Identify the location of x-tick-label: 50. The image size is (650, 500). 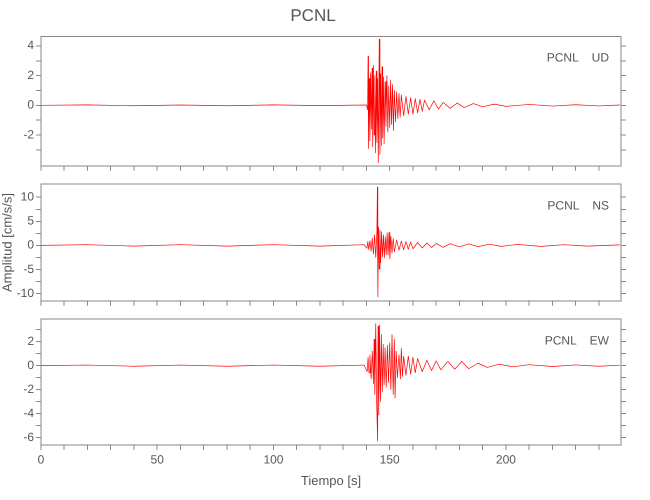
(157, 459).